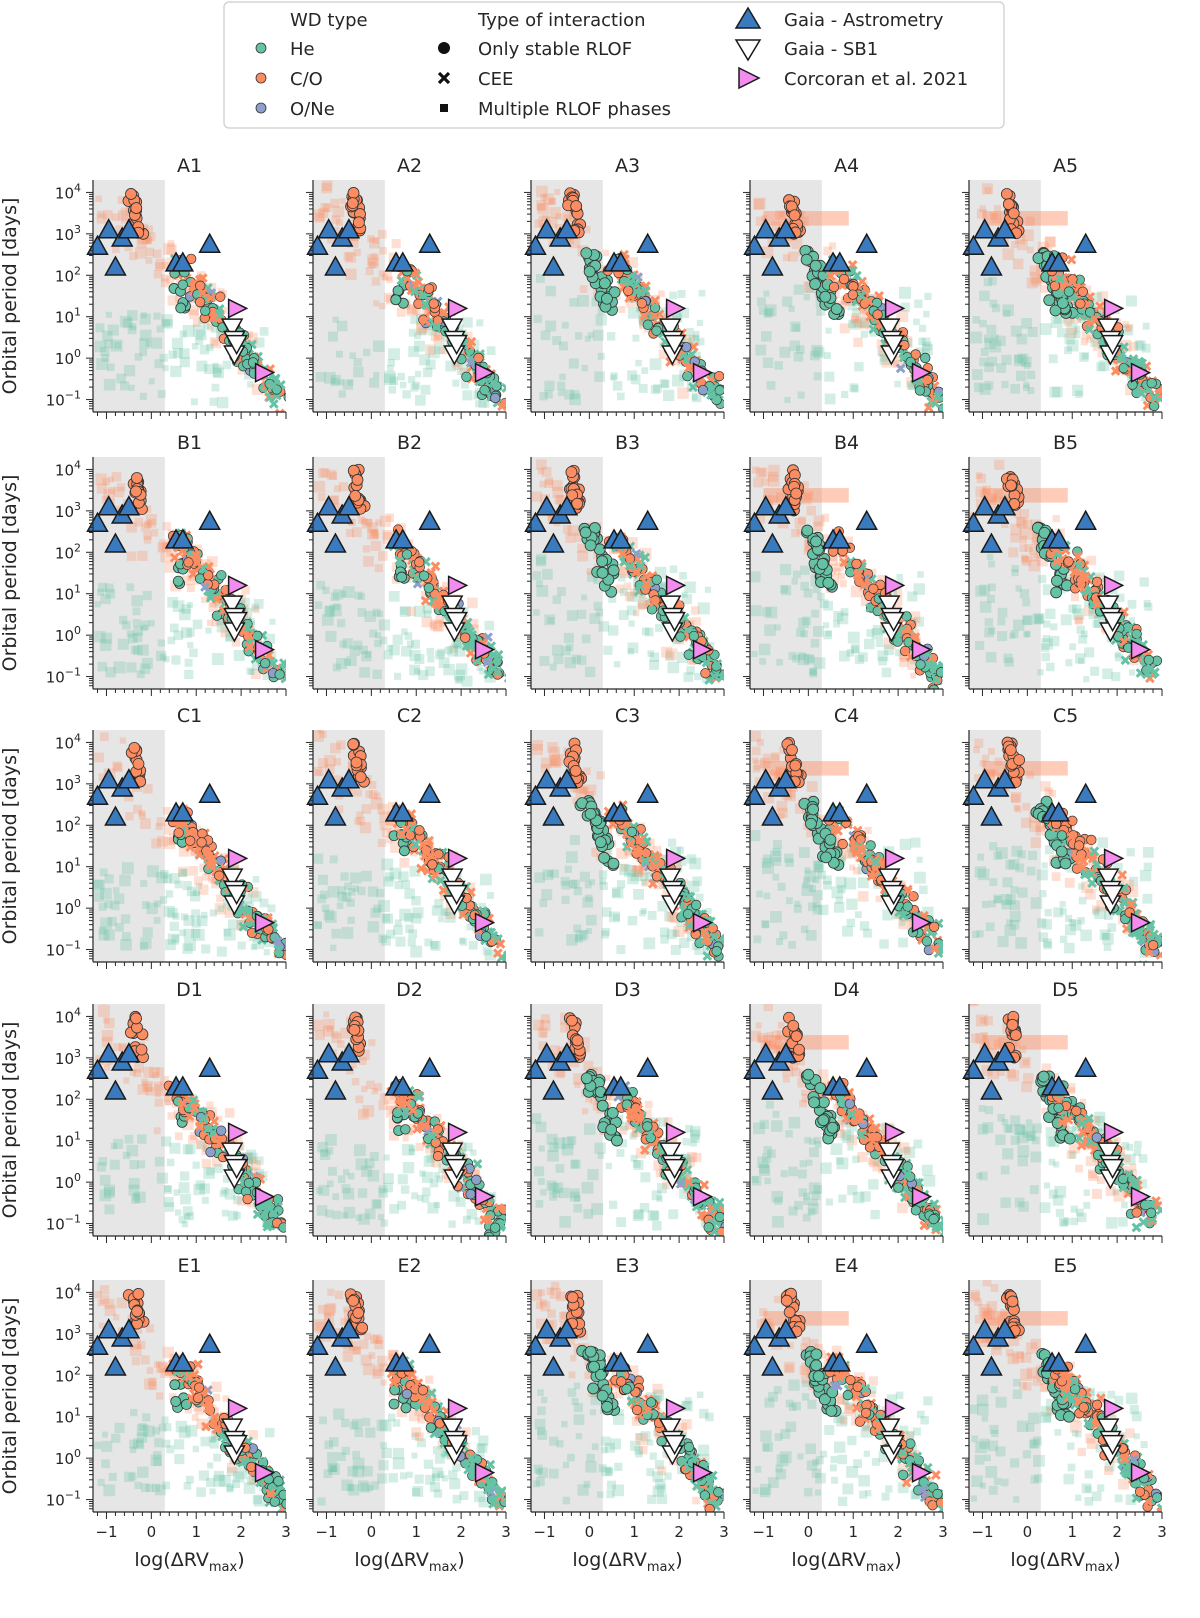 This screenshot has height=1618, width=1200. Describe the element at coordinates (572, 495) in the screenshot. I see `co-point` at that location.